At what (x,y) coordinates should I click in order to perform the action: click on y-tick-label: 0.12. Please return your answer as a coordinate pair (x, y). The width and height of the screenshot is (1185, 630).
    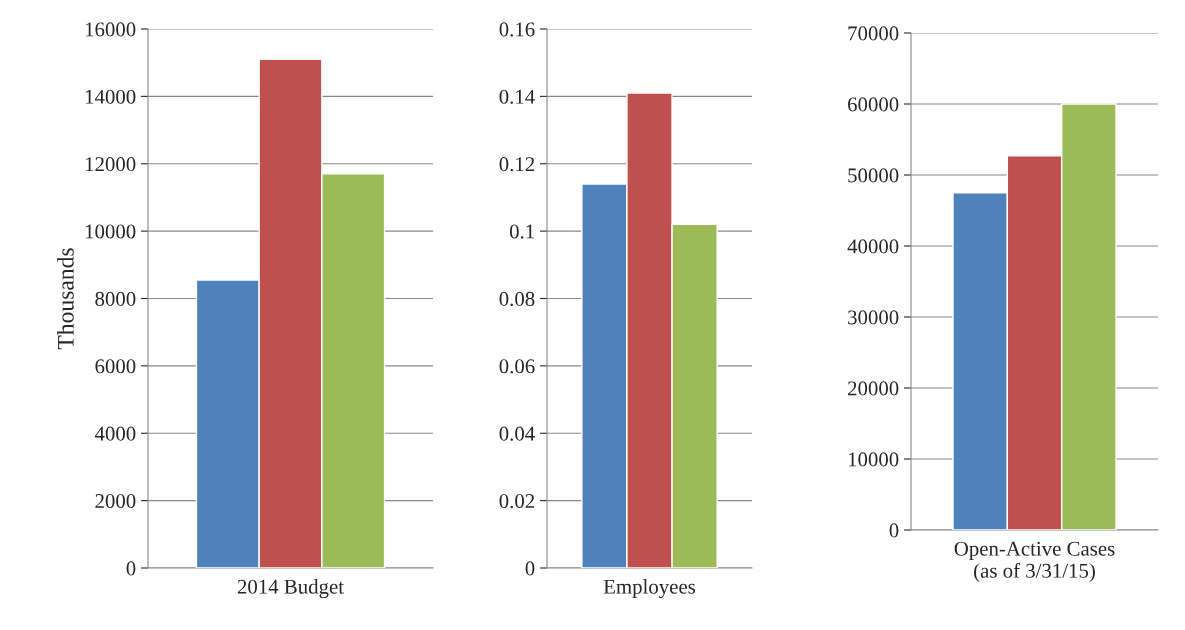
    Looking at the image, I should click on (517, 164).